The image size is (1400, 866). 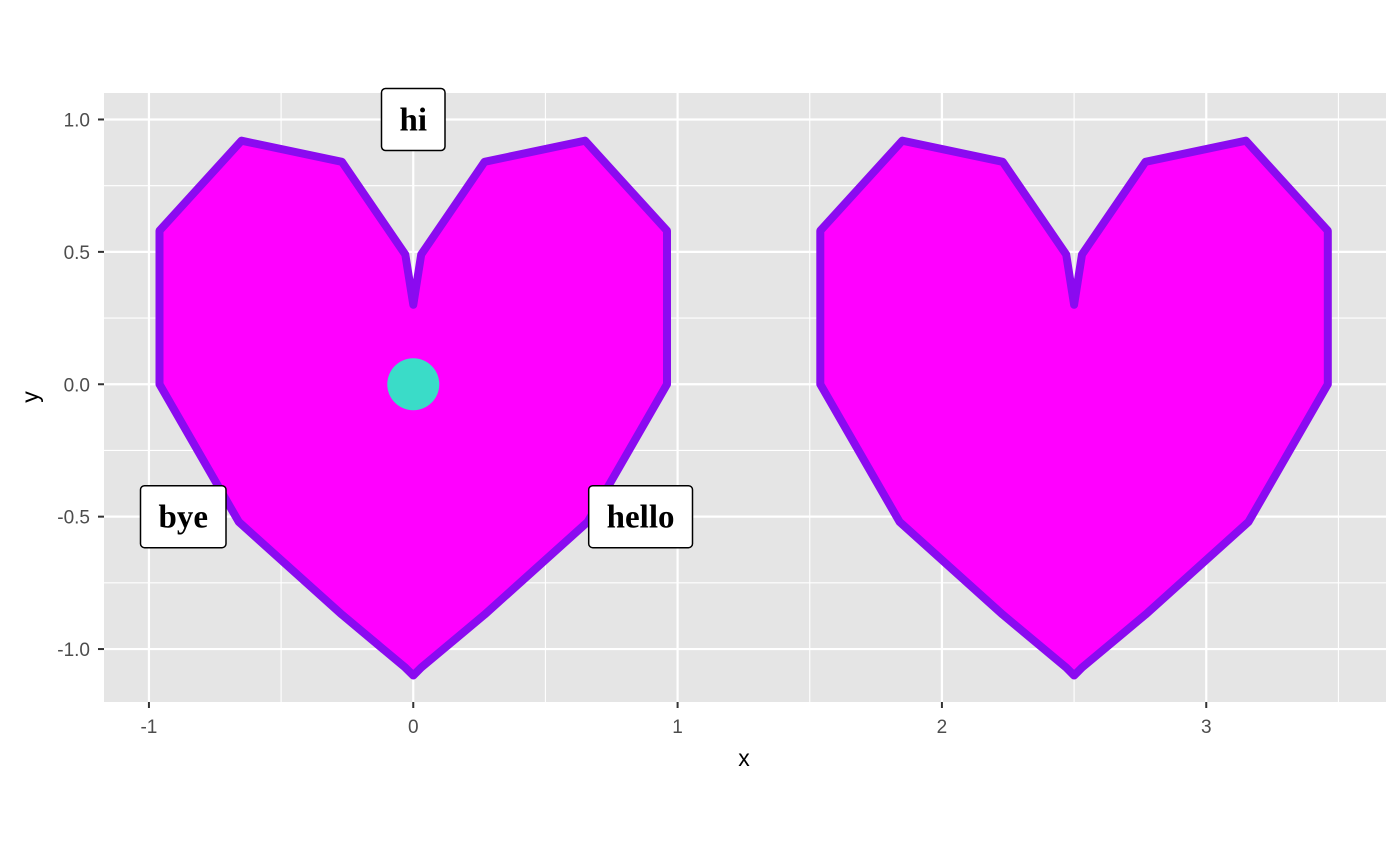 What do you see at coordinates (73, 518) in the screenshot?
I see `y-tick-label: -0.5` at bounding box center [73, 518].